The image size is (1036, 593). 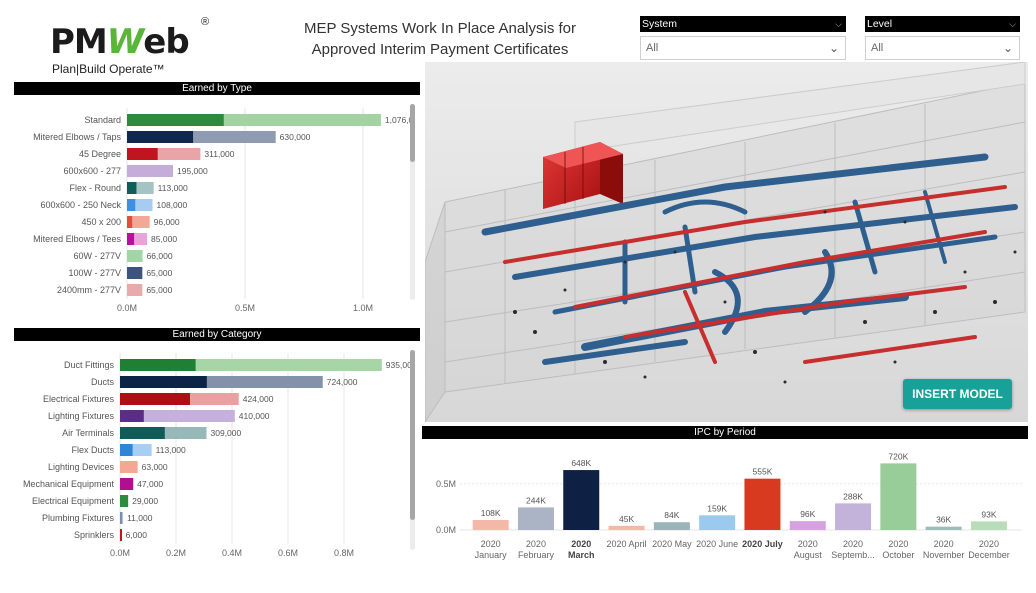 I want to click on chevron-down-icon: ⌄, so click(x=833, y=48).